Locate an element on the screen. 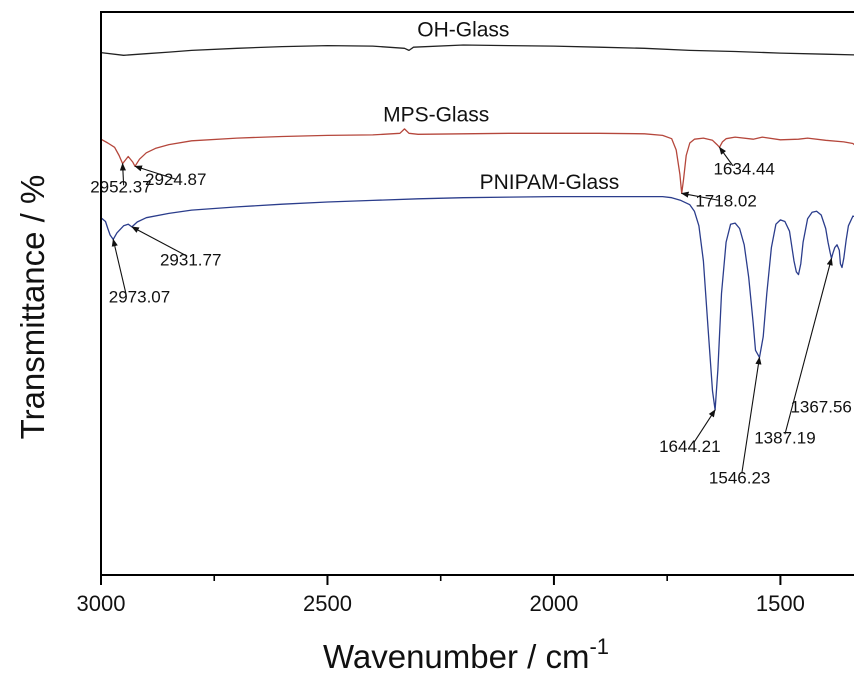  peak-label: 2931.77 is located at coordinates (190, 259).